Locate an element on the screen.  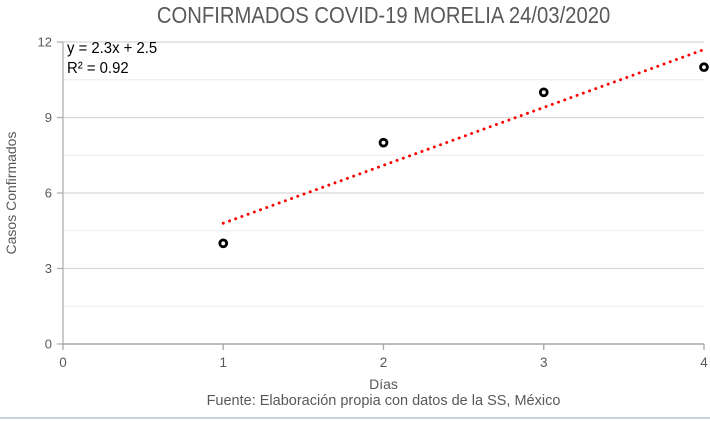
trendline-r-squared: R² = 0.92 is located at coordinates (98, 68).